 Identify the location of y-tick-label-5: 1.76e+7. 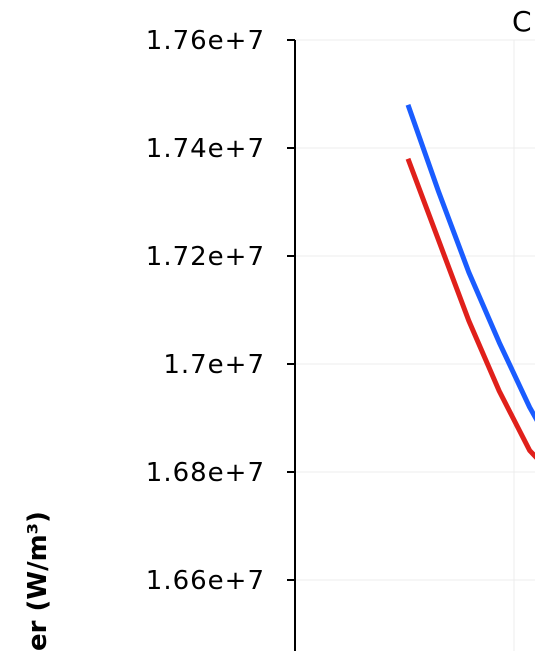
(205, 41).